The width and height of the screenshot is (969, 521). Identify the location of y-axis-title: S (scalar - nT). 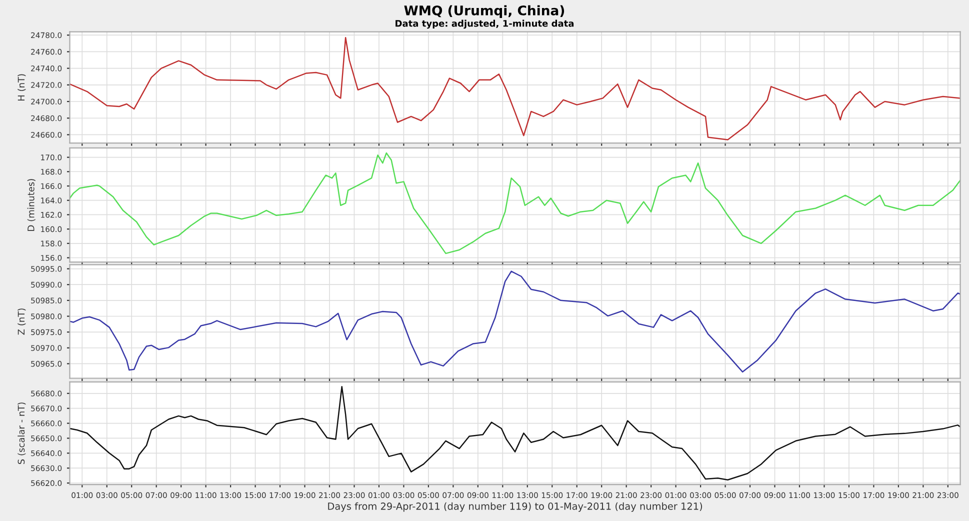
(22, 433).